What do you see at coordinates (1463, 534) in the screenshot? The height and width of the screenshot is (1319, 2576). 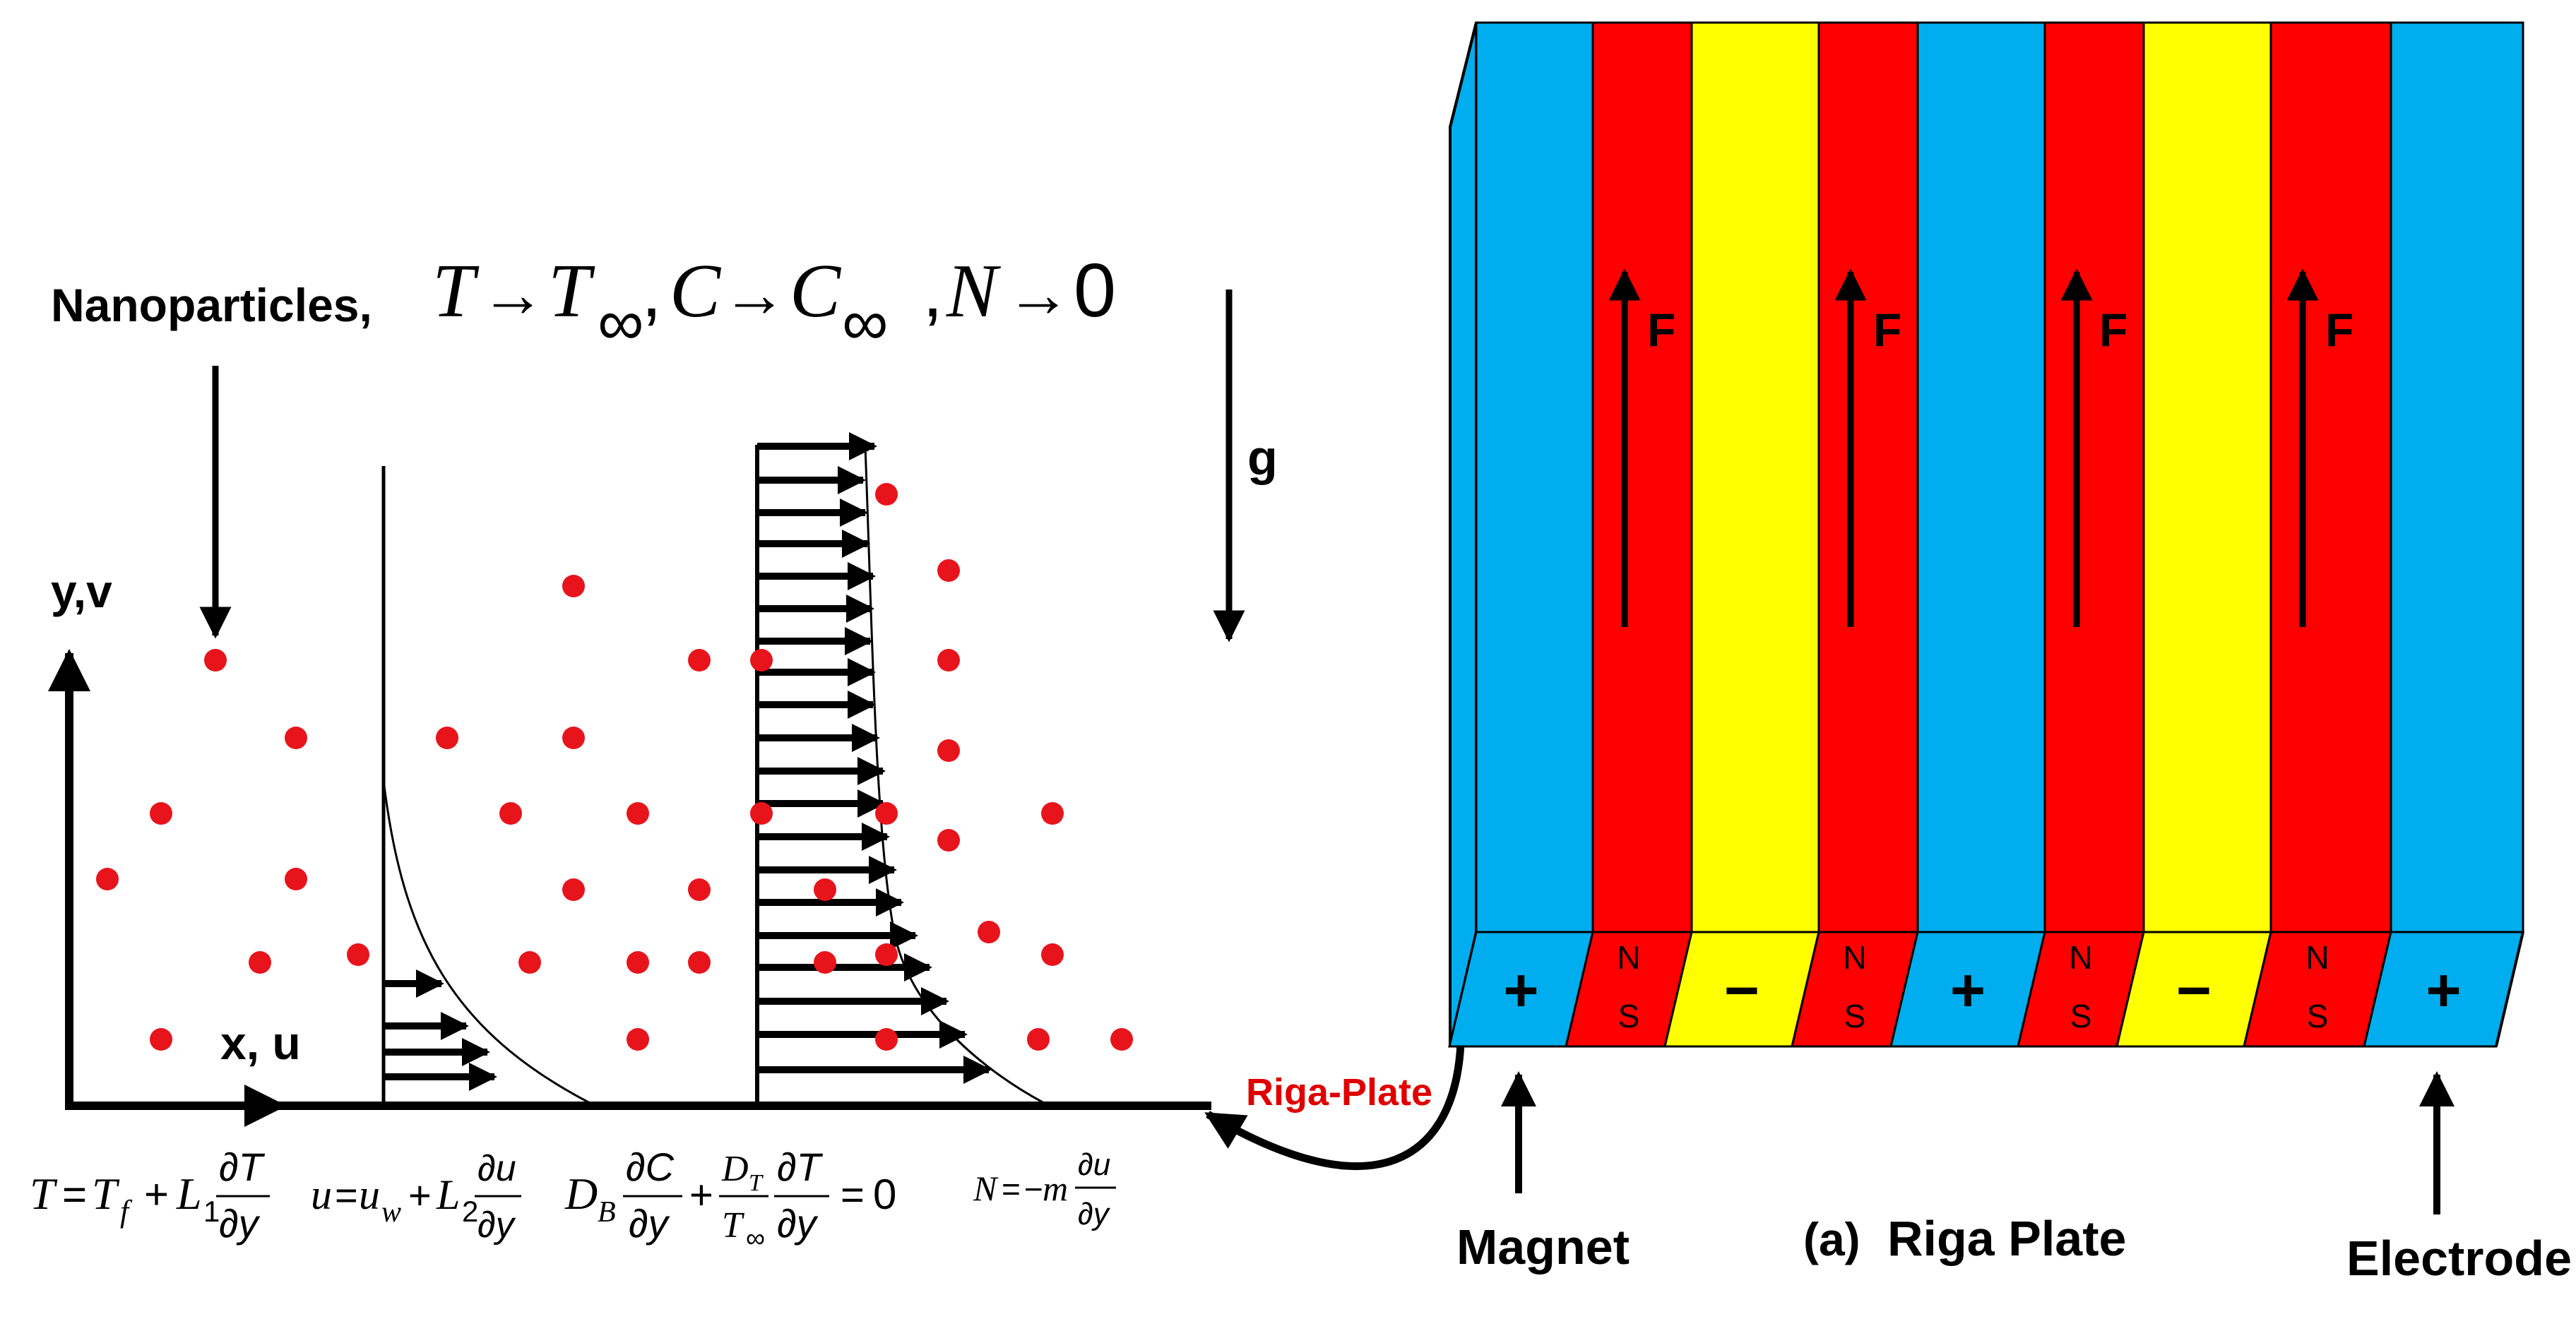 I see `plate-side-face` at bounding box center [1463, 534].